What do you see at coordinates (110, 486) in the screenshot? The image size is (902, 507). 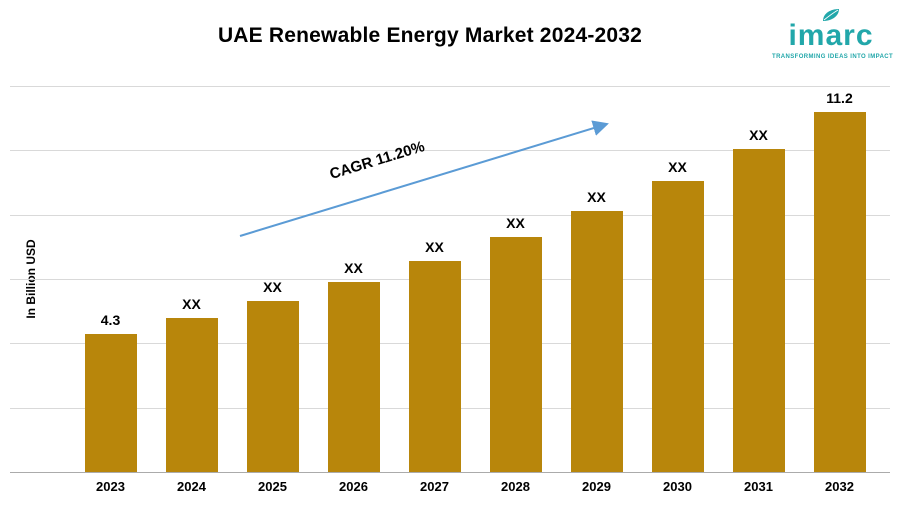 I see `x-tick-2023: 2023` at bounding box center [110, 486].